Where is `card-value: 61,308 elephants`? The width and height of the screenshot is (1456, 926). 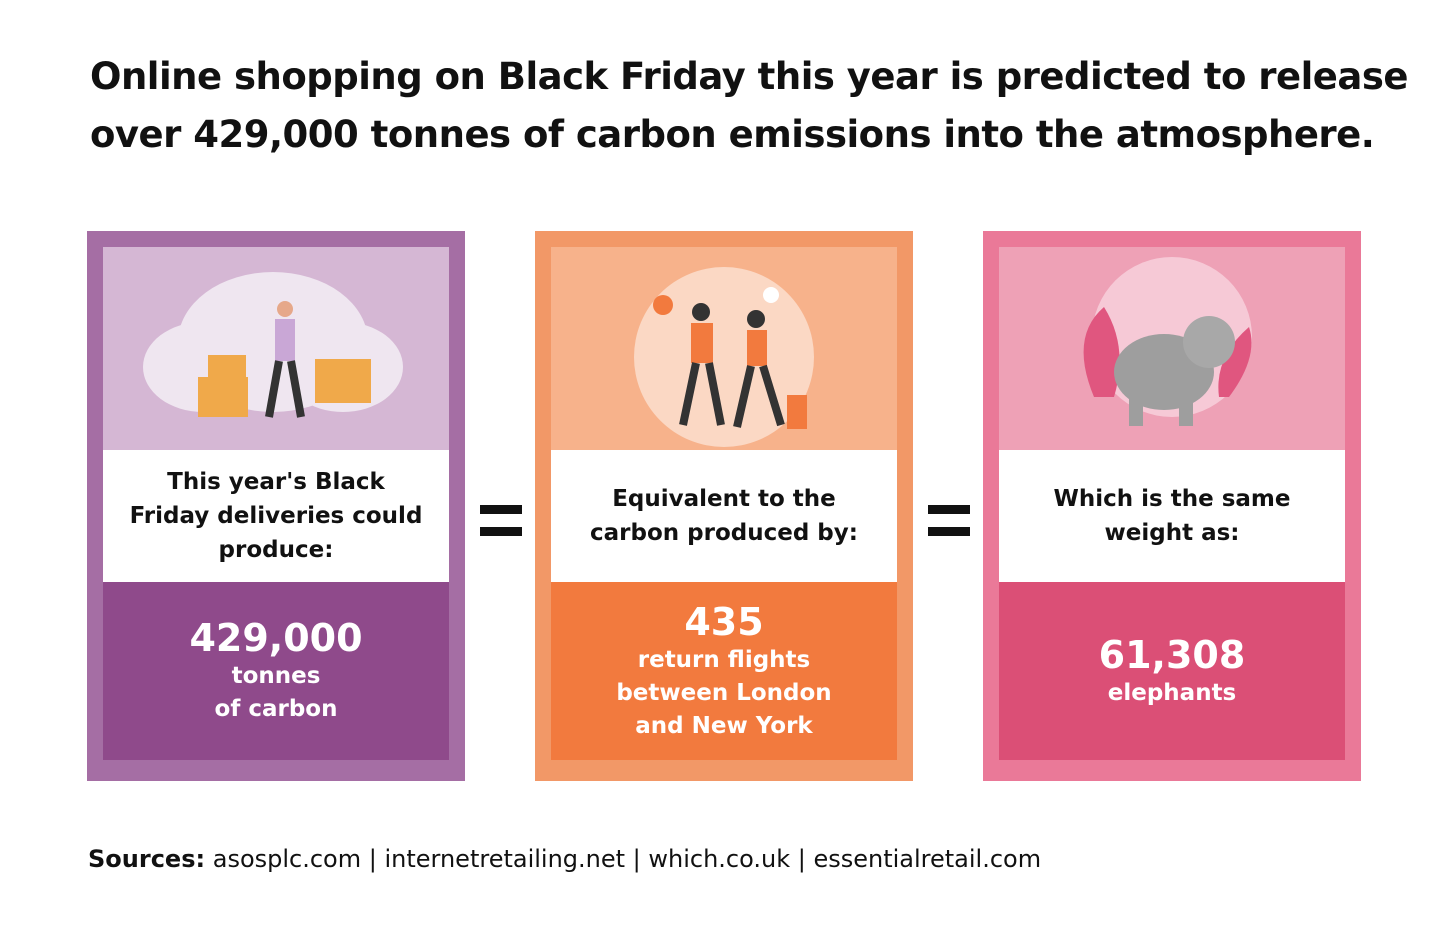
card-value: 61,308 elephants is located at coordinates (1172, 671).